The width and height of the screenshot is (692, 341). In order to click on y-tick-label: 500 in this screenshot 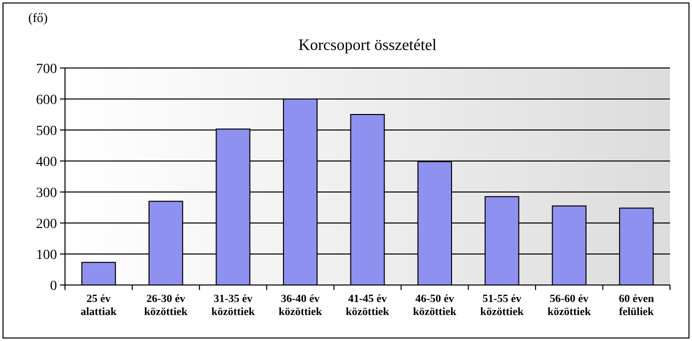, I will do `click(46, 131)`.